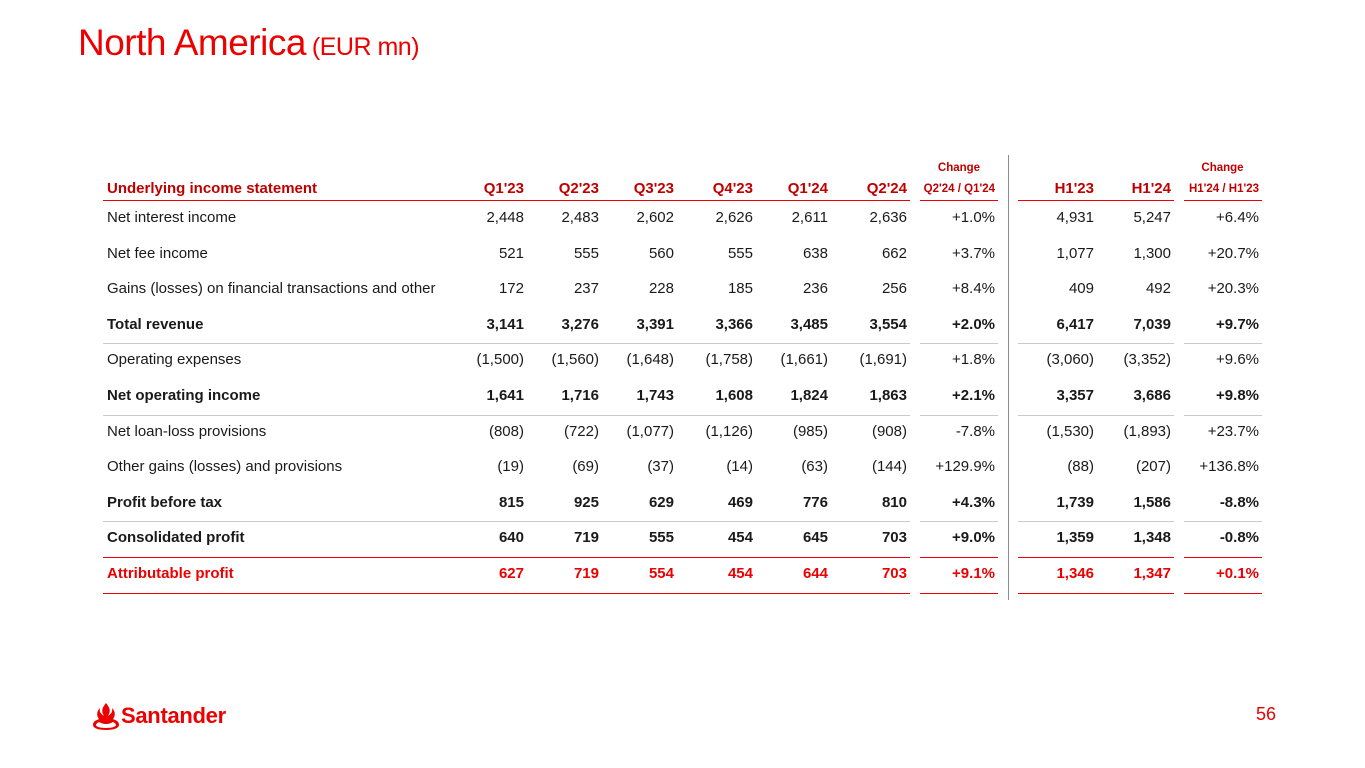  Describe the element at coordinates (734, 395) in the screenshot. I see `table-cell: 1,608` at that location.